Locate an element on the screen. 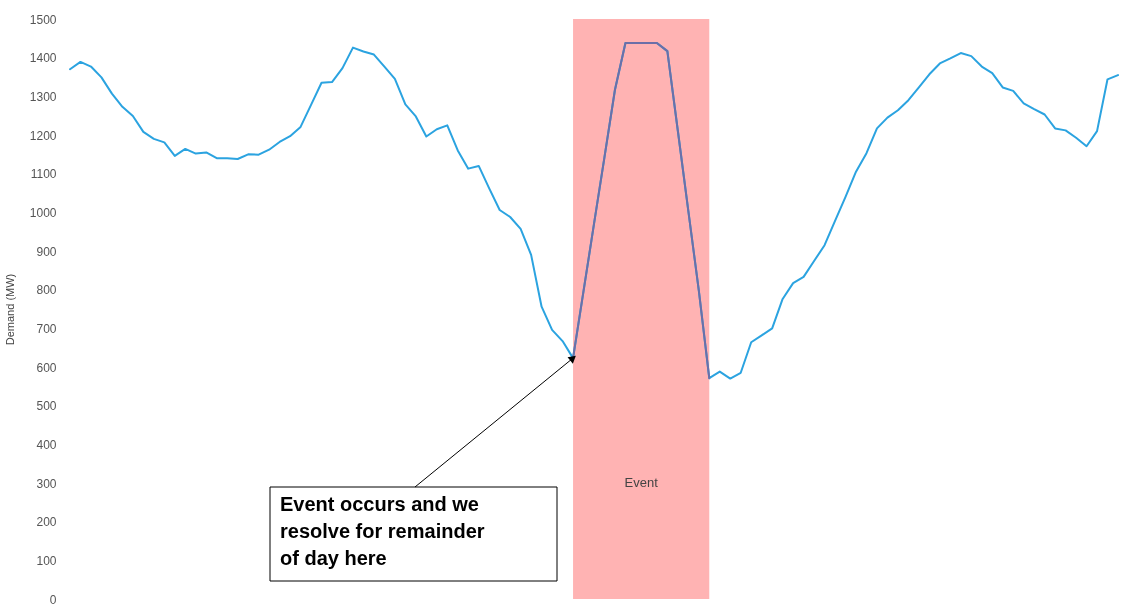 The image size is (1127, 606). y-tick-label: 100 is located at coordinates (46, 560).